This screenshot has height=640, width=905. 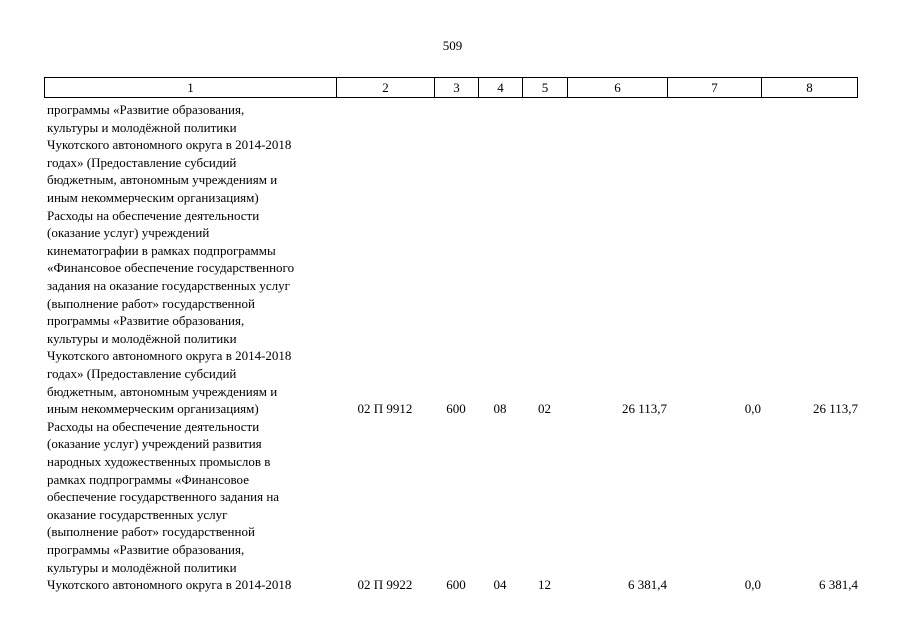 What do you see at coordinates (501, 87) in the screenshot?
I see `header-cell-4: 4` at bounding box center [501, 87].